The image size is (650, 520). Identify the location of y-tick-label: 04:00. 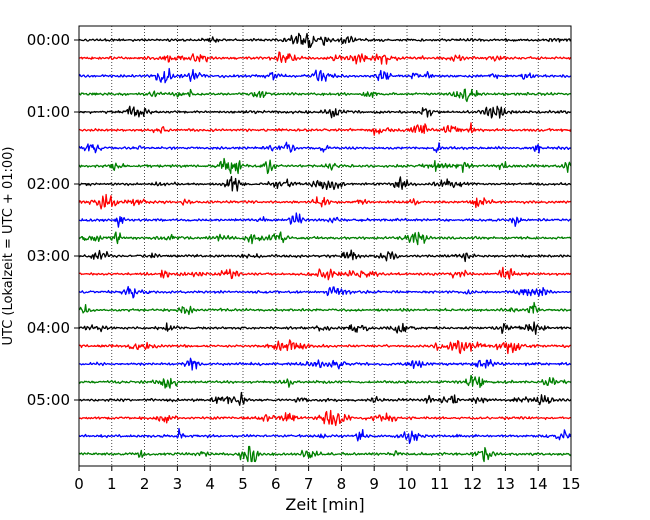
(48, 328).